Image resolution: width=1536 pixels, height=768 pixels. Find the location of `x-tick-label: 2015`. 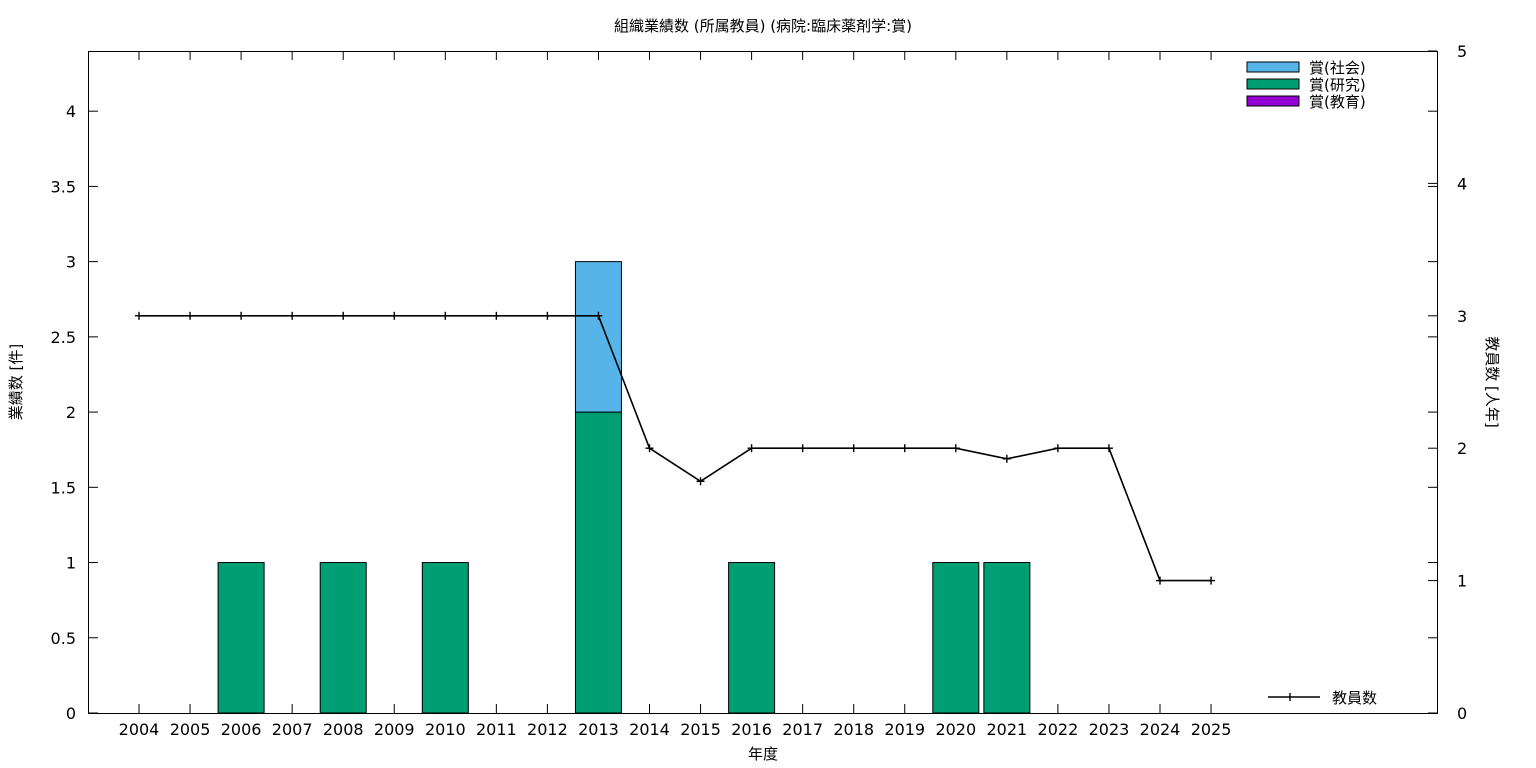

x-tick-label: 2015 is located at coordinates (700, 729).